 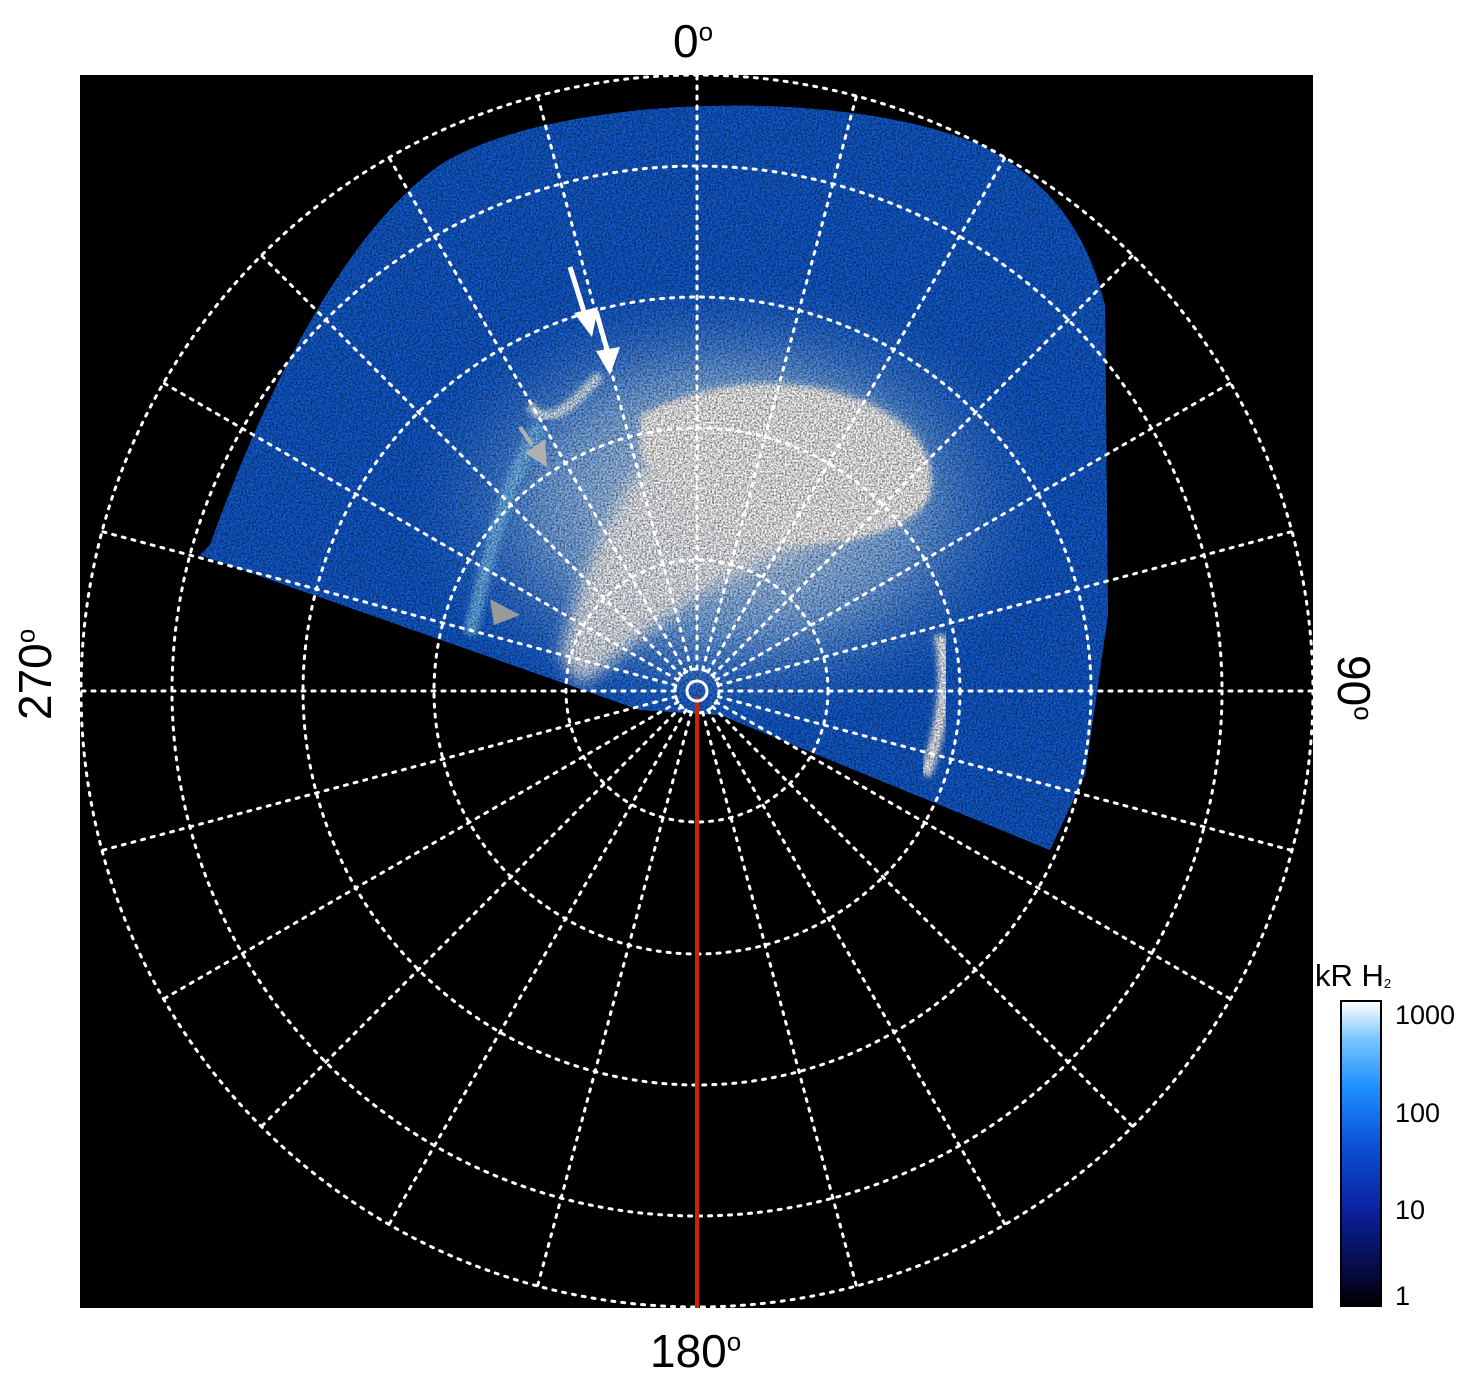 What do you see at coordinates (1353, 975) in the screenshot?
I see `colorbar-title: kR H2` at bounding box center [1353, 975].